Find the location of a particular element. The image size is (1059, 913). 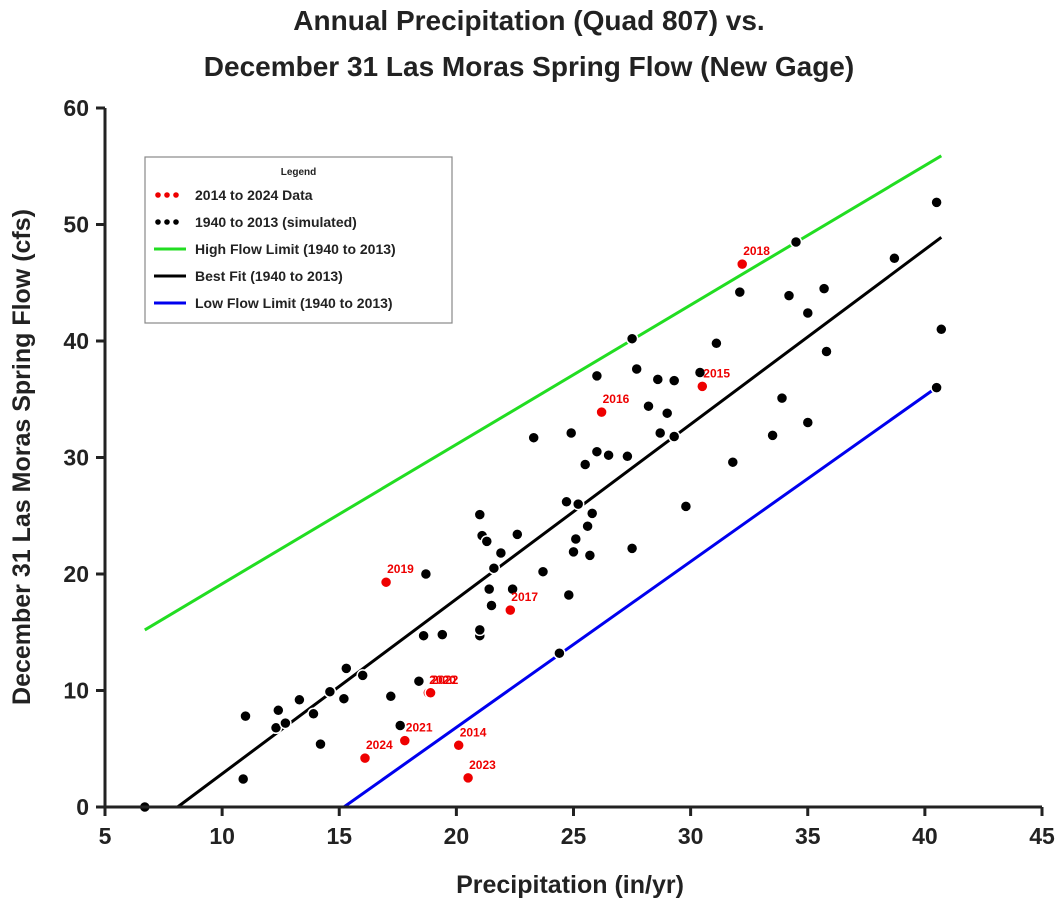

point-label-2019: 2019 is located at coordinates (400, 569).